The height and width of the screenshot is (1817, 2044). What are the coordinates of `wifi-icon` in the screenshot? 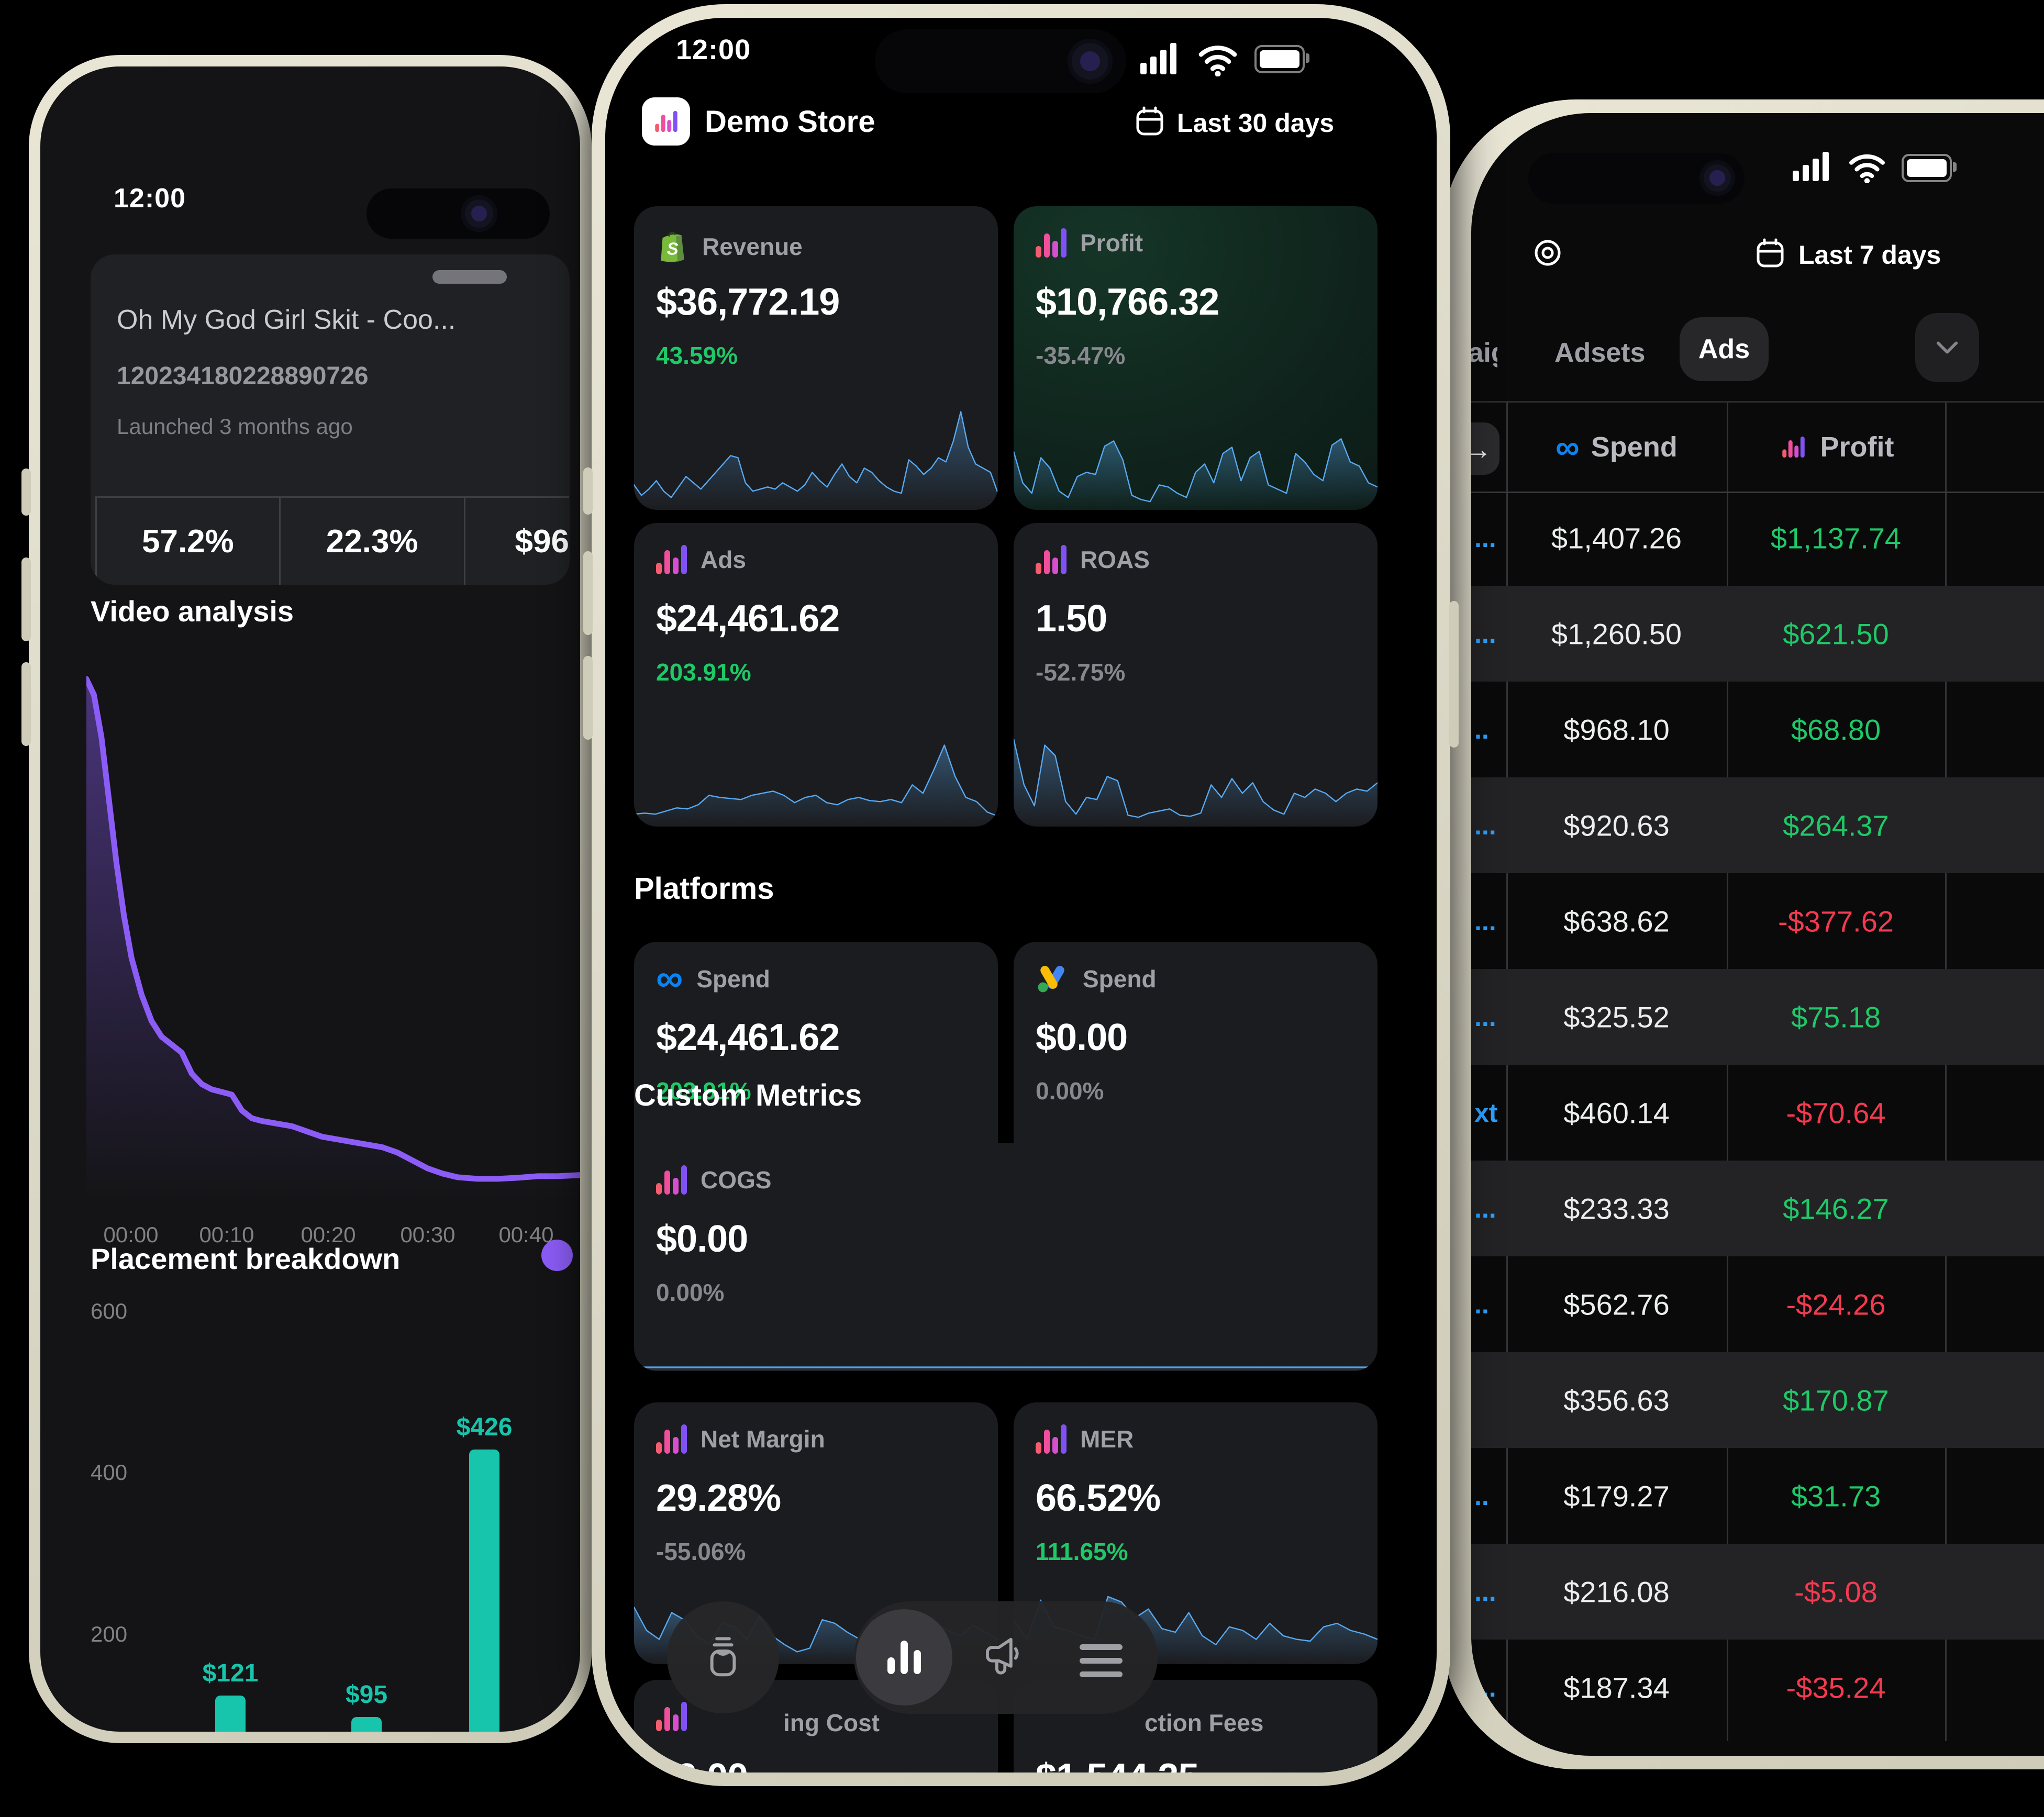 It's located at (1218, 61).